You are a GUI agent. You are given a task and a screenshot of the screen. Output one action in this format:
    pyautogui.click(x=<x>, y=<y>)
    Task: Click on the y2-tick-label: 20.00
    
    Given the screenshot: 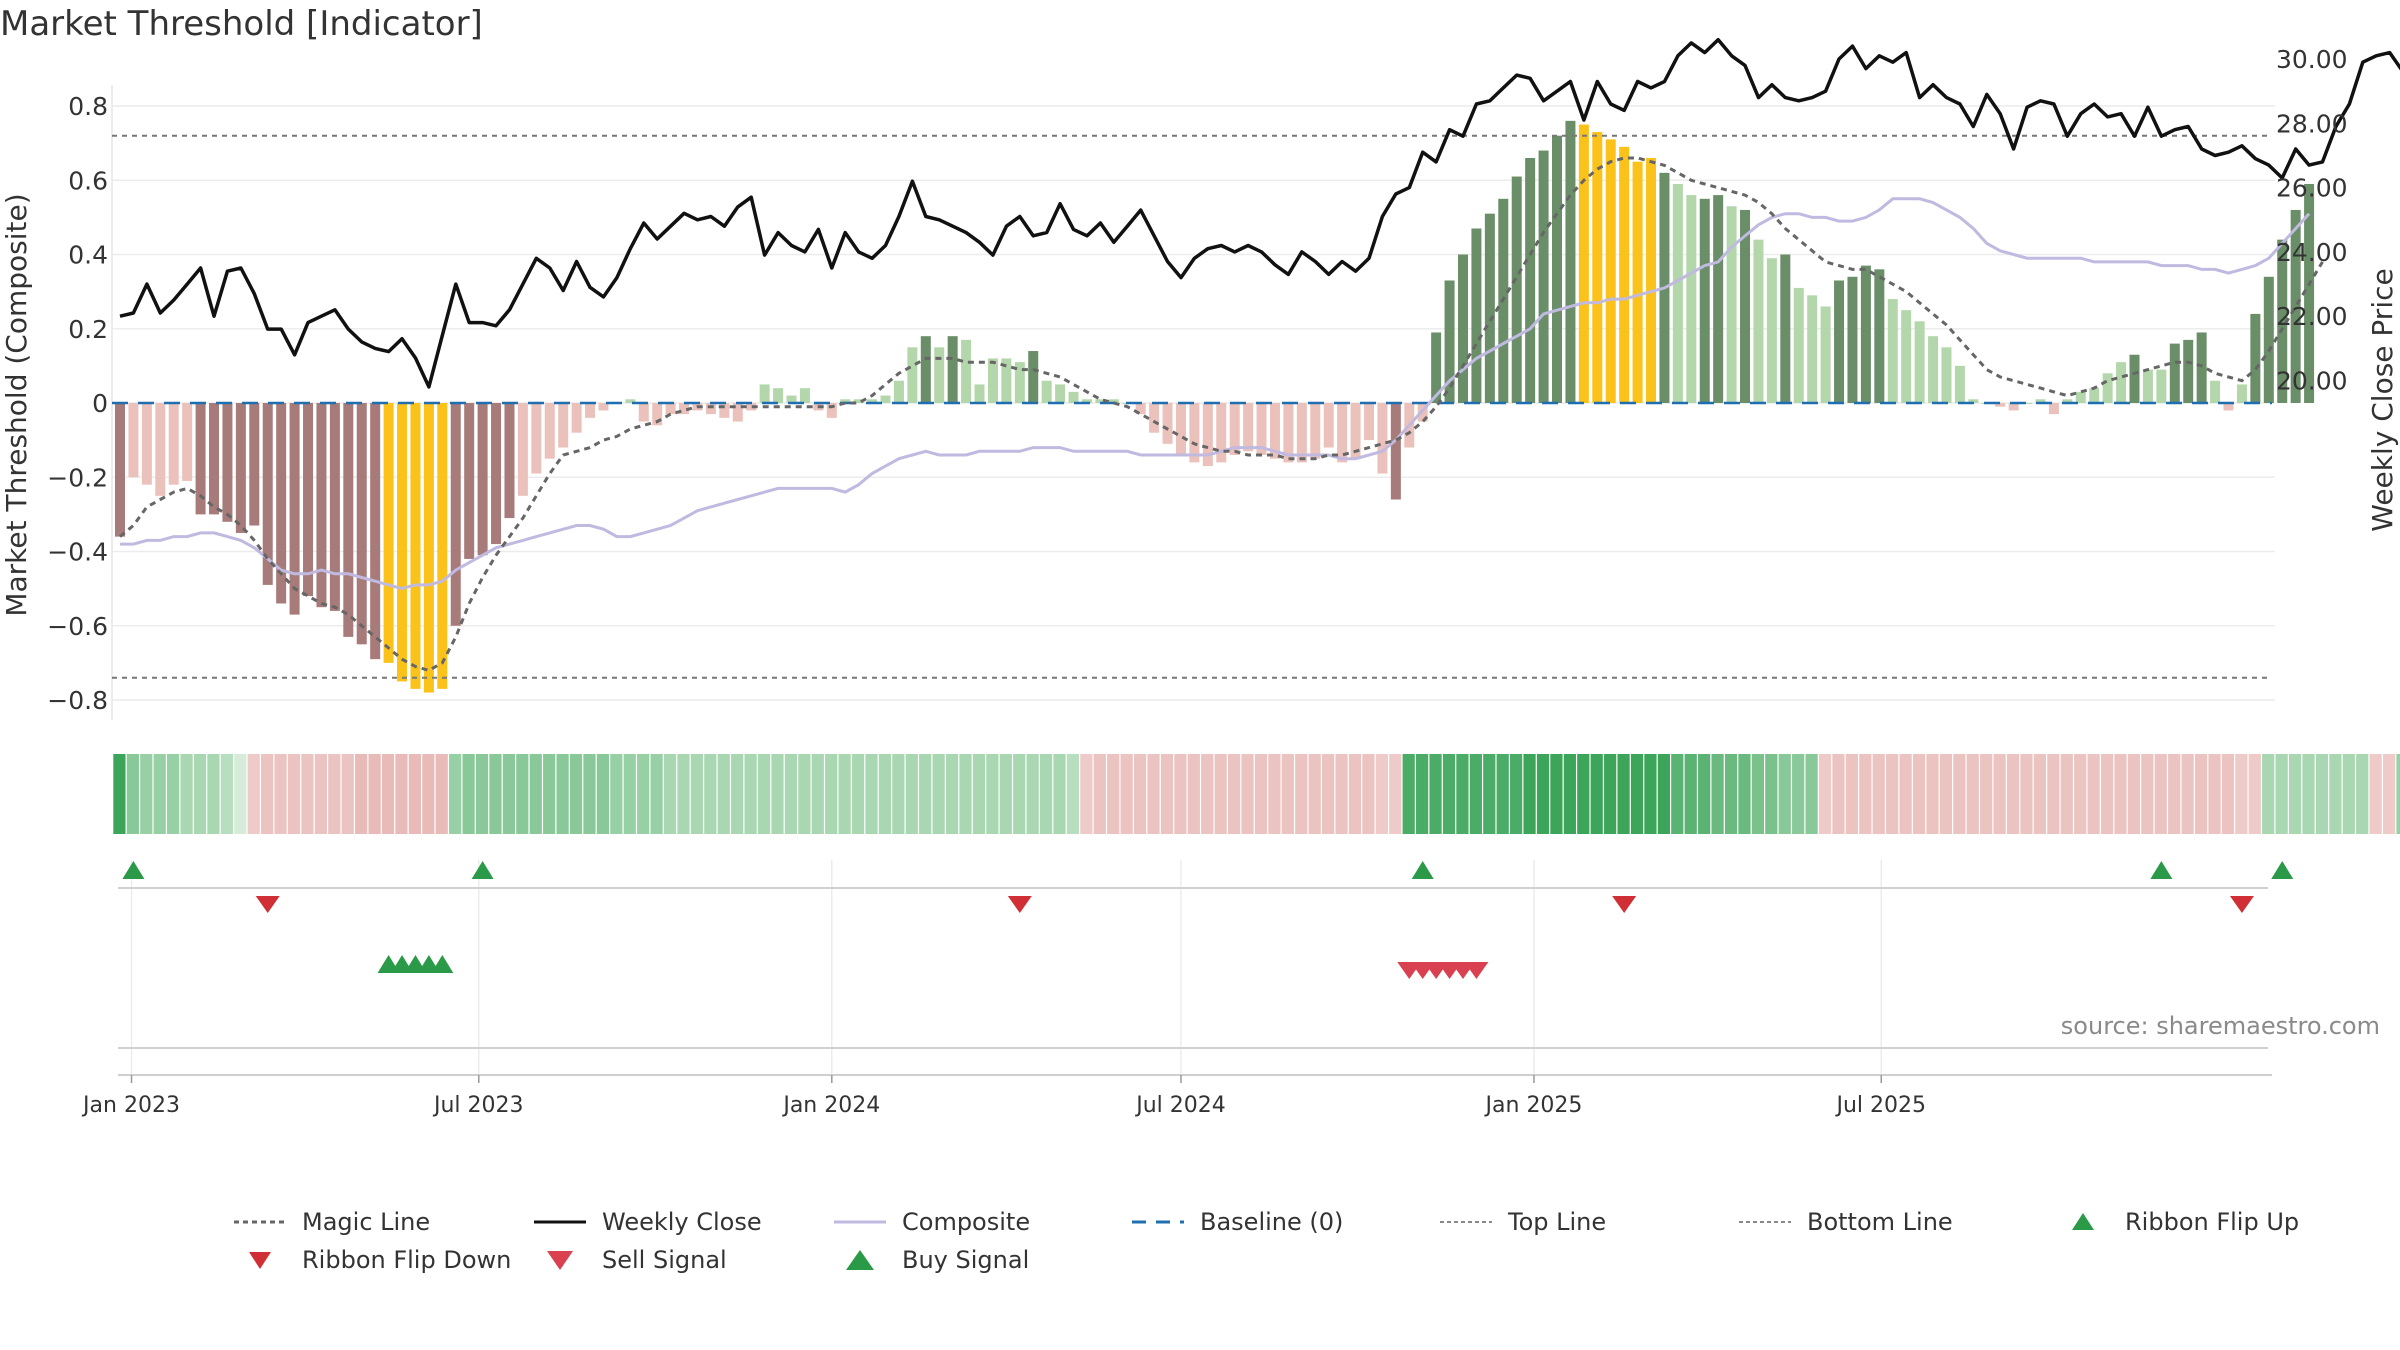 What is the action you would take?
    pyautogui.click(x=2312, y=381)
    